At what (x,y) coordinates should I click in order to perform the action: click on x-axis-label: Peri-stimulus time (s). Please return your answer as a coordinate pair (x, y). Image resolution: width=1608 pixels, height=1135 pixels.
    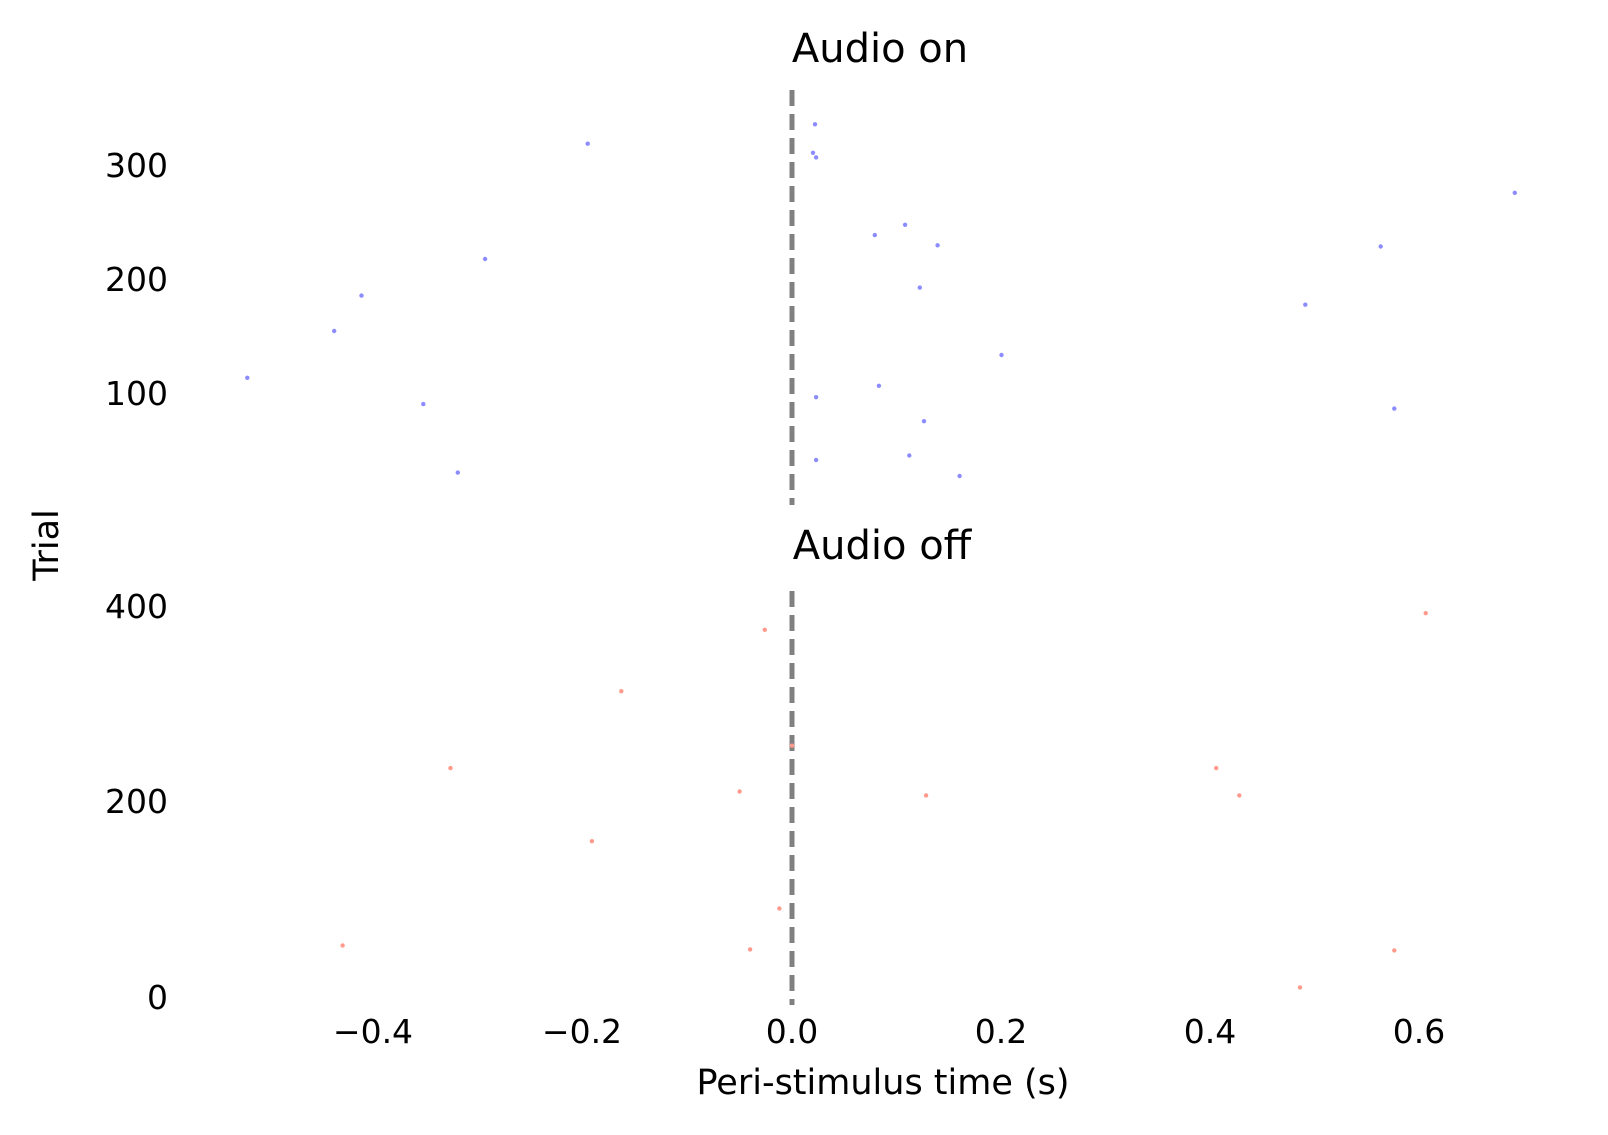
    Looking at the image, I should click on (882, 1083).